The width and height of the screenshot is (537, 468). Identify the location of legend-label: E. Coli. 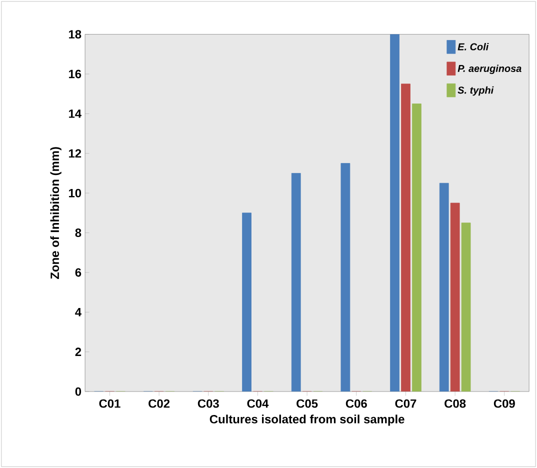
(473, 46).